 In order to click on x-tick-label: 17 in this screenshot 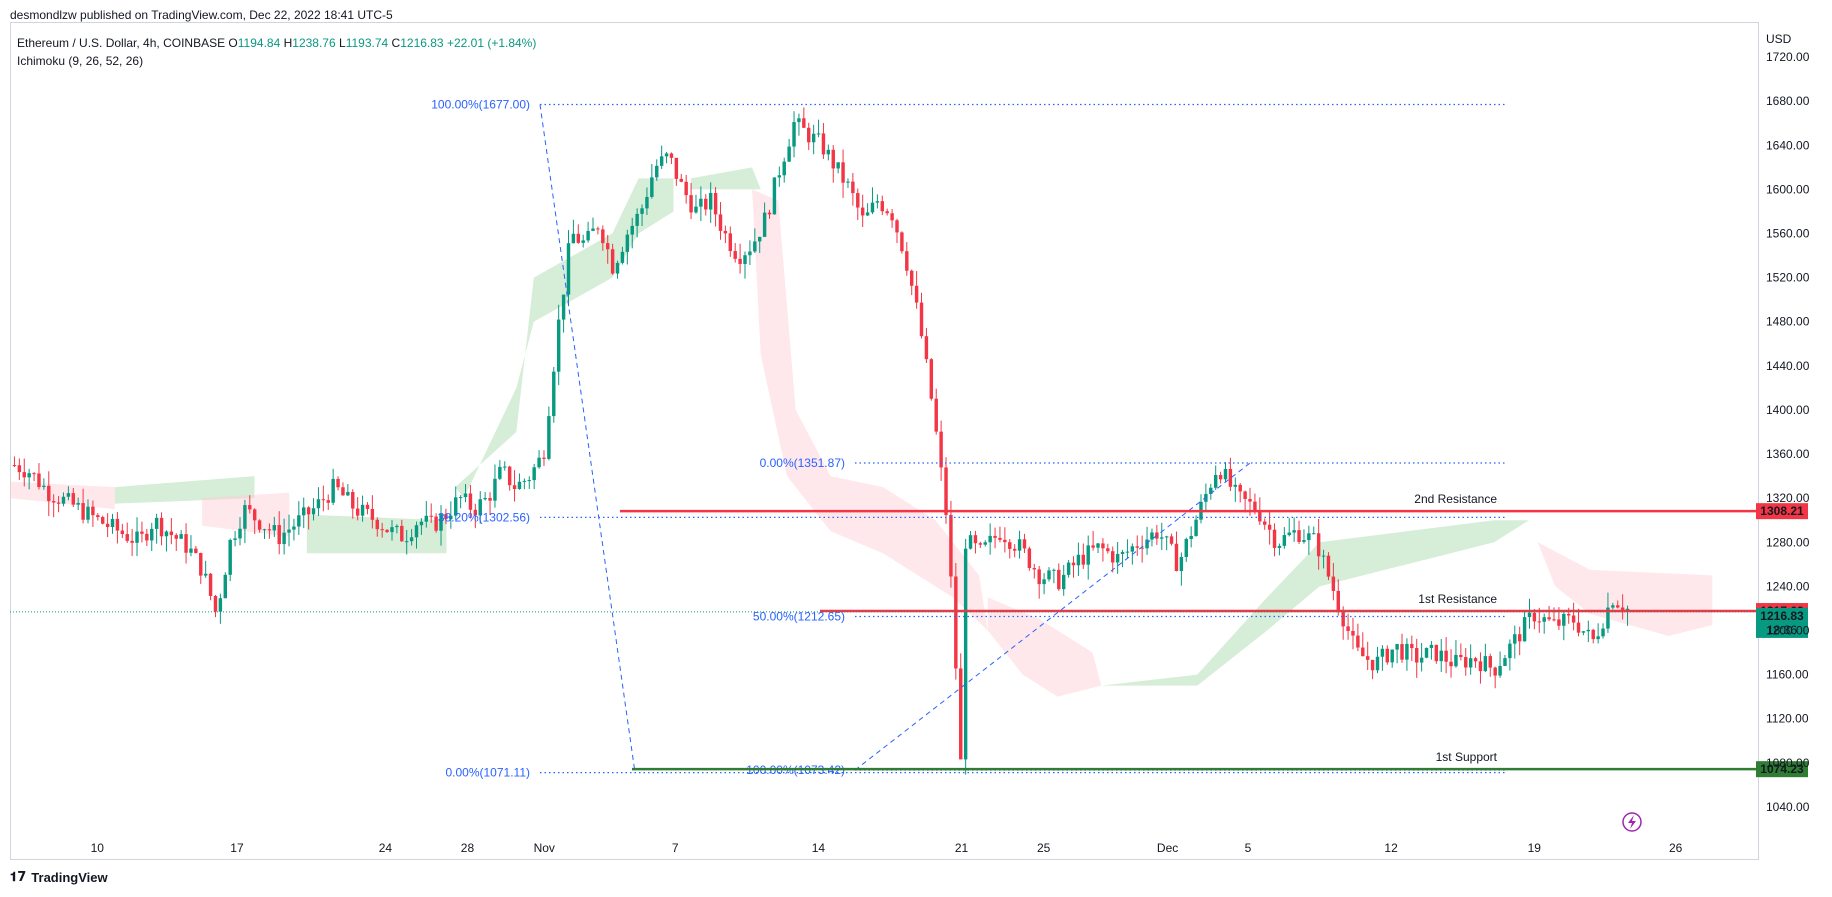, I will do `click(237, 848)`.